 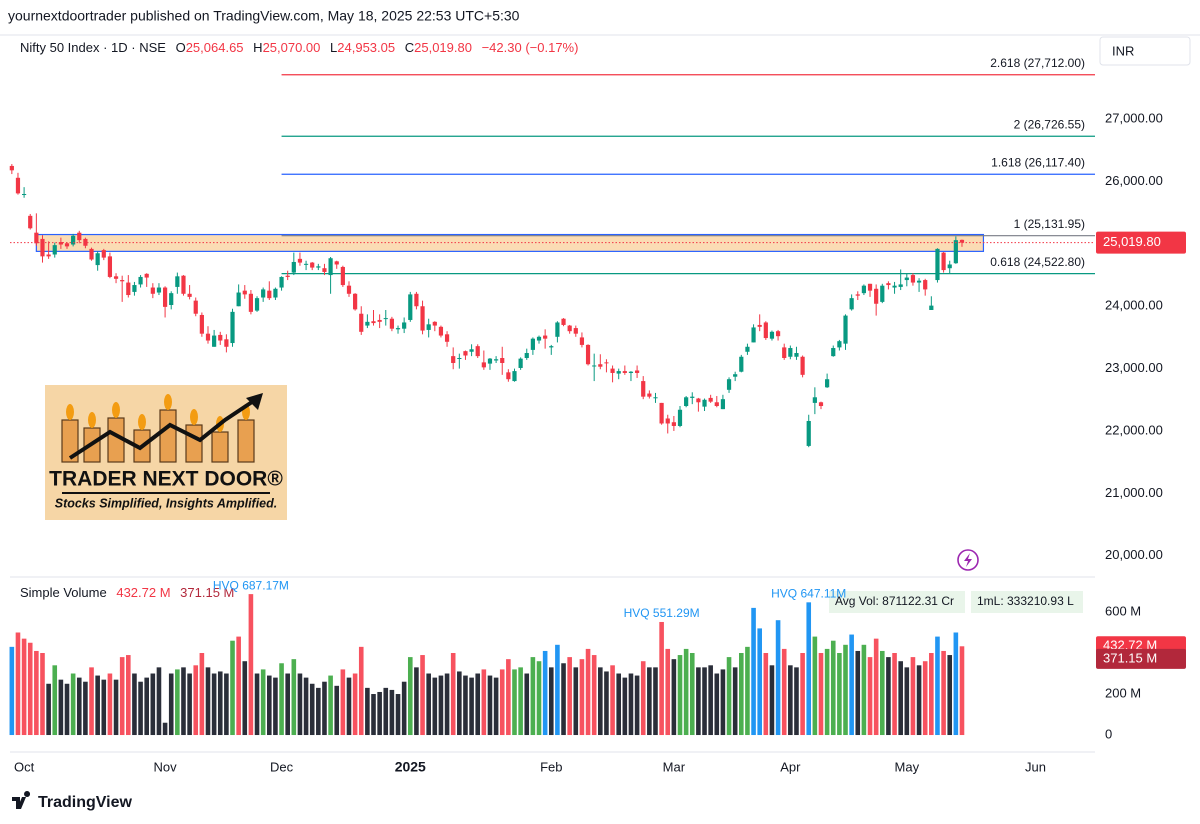 I want to click on logo-arrow, so click(x=162, y=429).